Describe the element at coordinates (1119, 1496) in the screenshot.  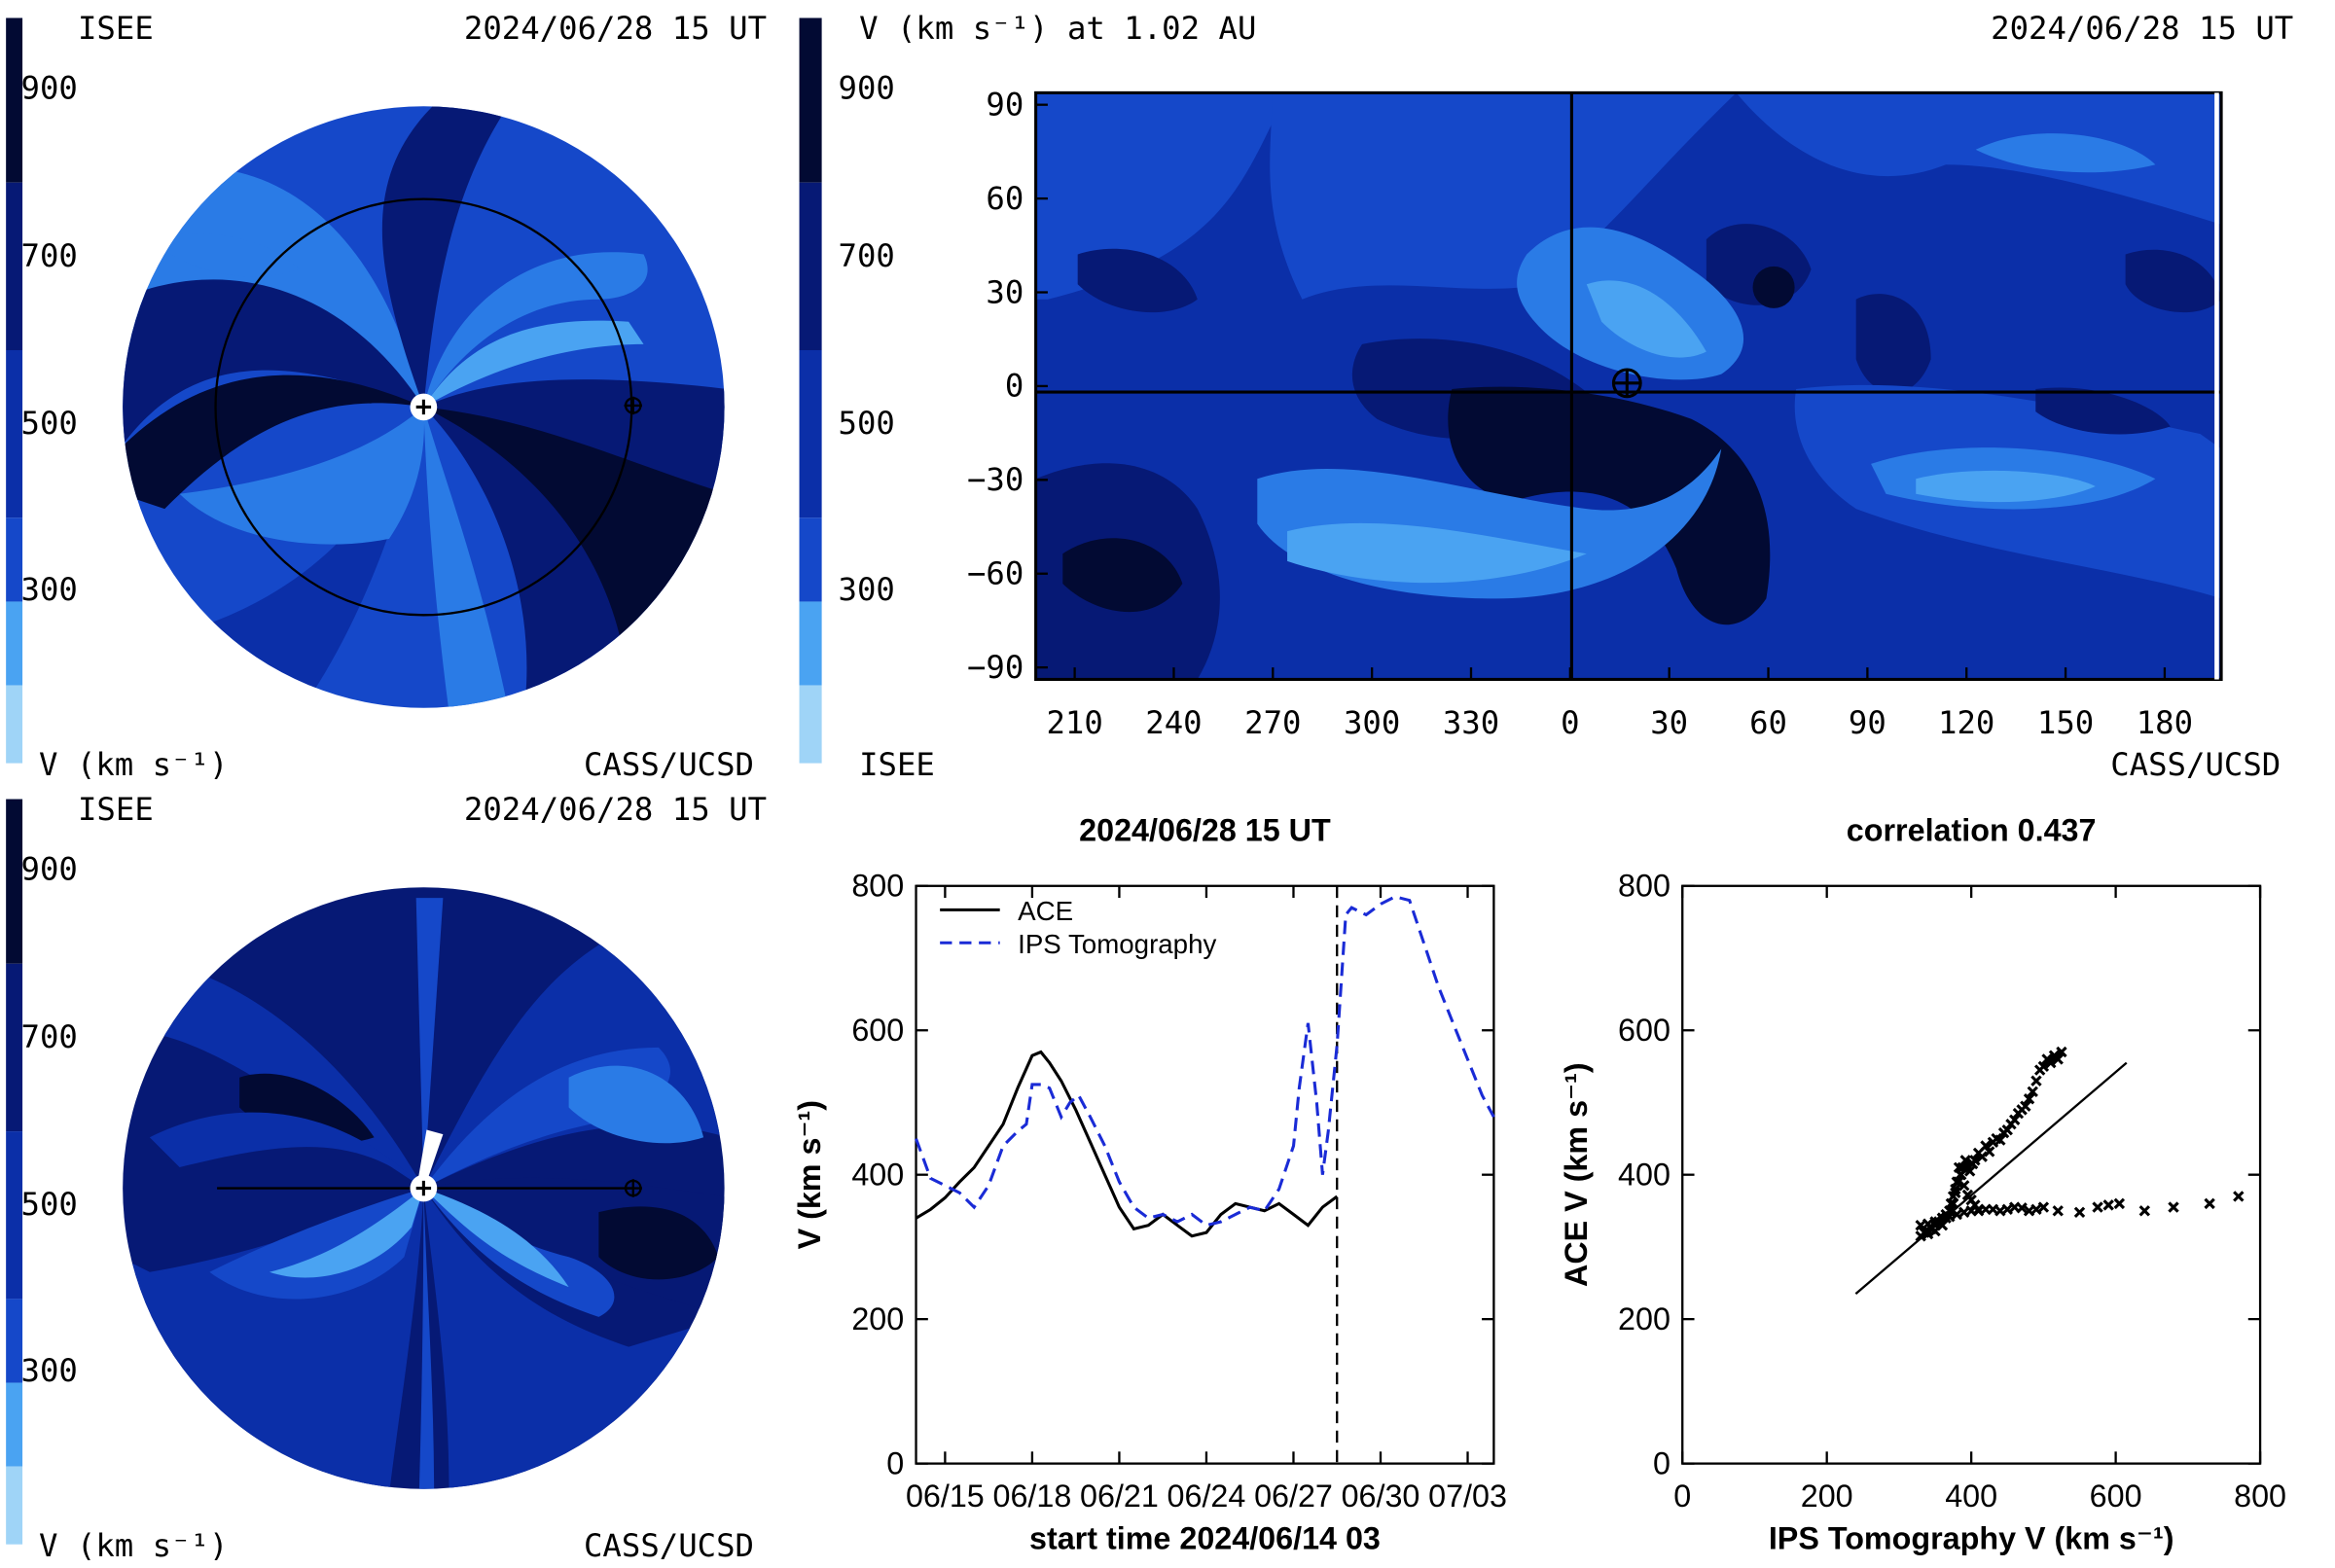
I see `ts-x-tick-label: 06/21` at that location.